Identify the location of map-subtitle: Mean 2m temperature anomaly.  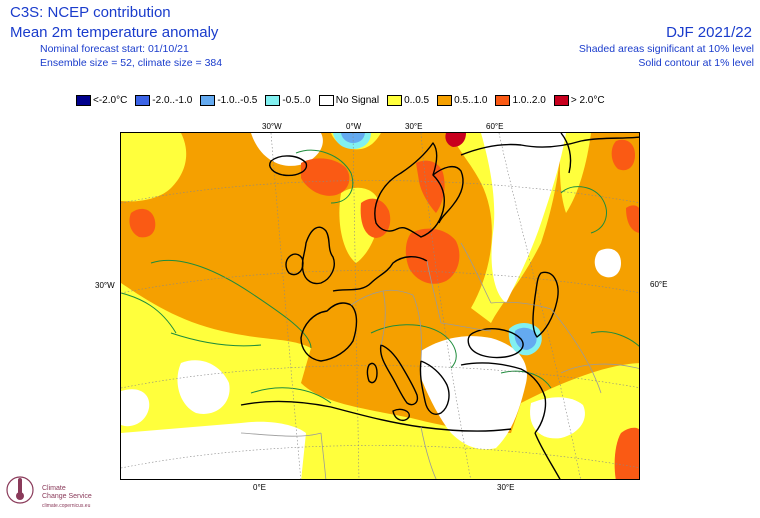
(114, 32).